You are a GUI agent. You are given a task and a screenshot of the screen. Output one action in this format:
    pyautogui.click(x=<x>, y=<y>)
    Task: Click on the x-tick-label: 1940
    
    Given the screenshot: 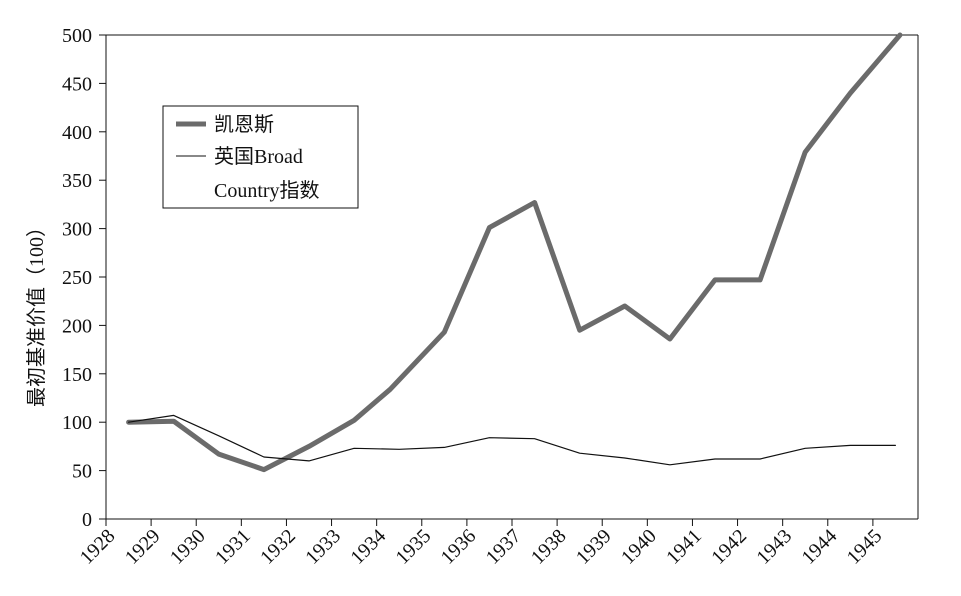 What is the action you would take?
    pyautogui.click(x=639, y=547)
    